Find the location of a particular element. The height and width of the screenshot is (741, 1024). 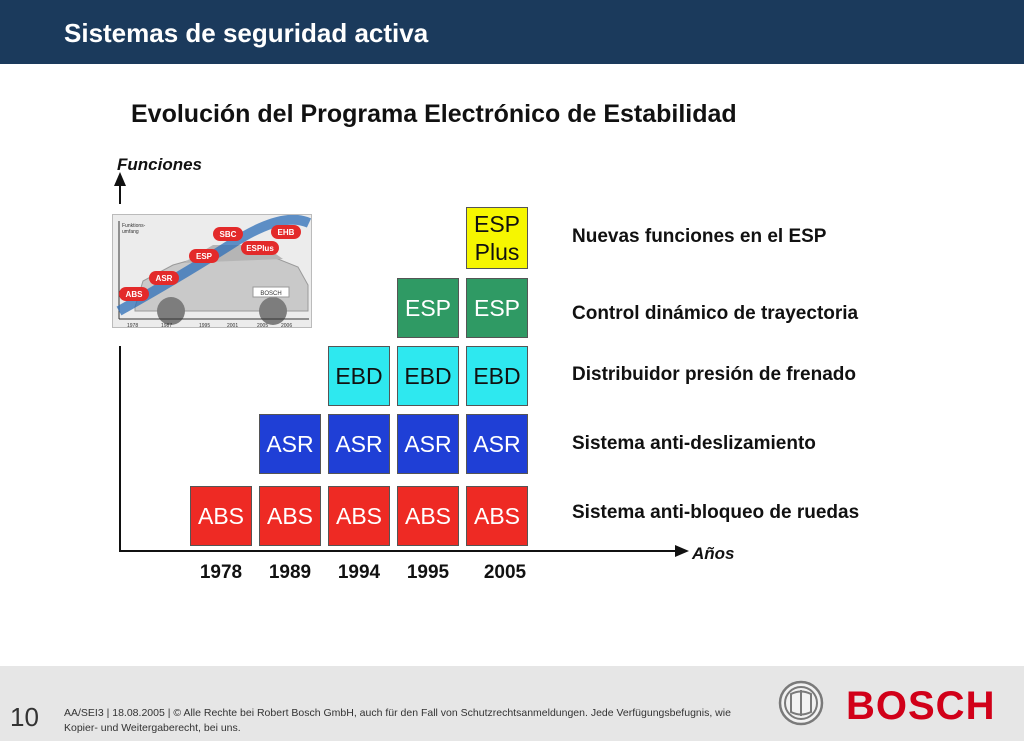

inset-badge-ehb: EHB is located at coordinates (286, 232).